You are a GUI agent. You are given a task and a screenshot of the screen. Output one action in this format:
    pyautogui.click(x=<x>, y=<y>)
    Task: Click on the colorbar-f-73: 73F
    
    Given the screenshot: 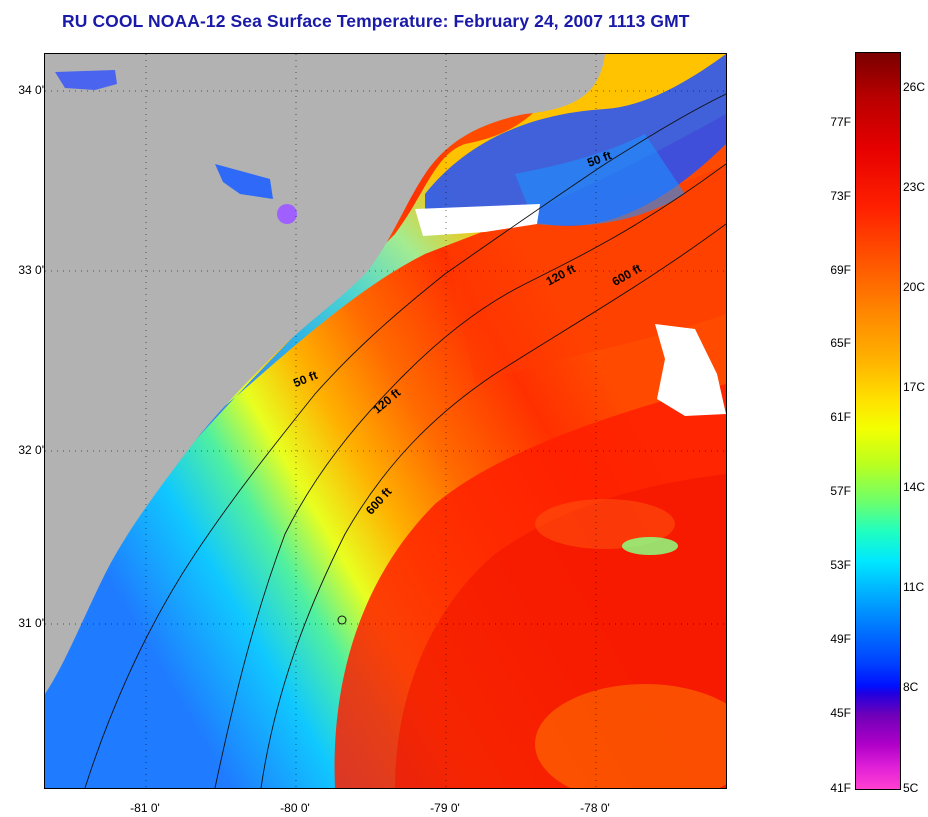 What is the action you would take?
    pyautogui.click(x=840, y=196)
    